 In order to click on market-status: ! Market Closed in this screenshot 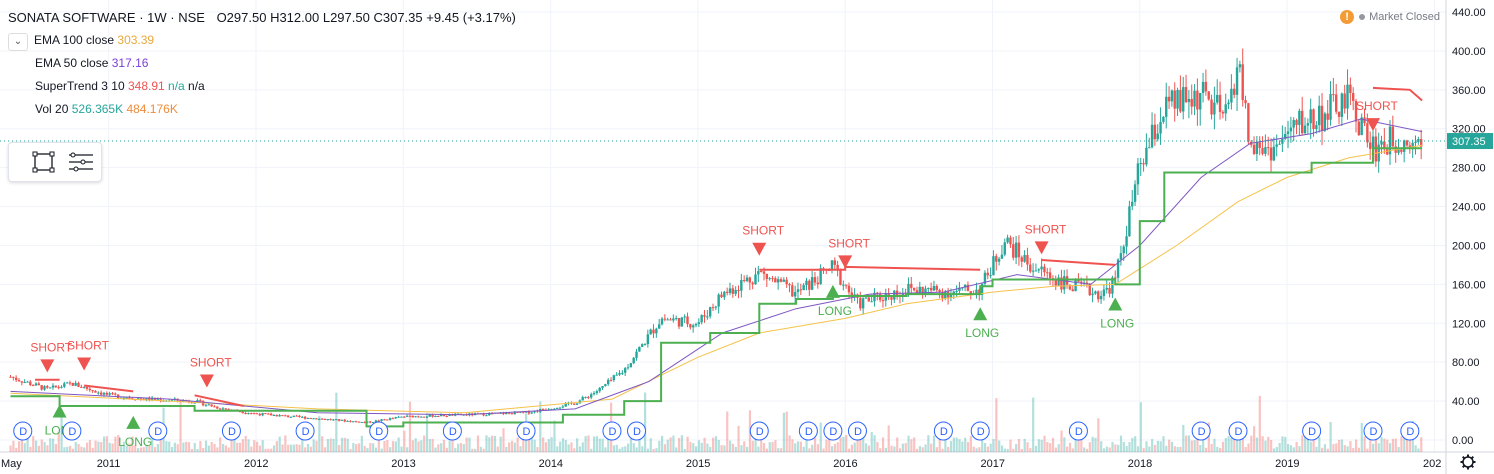, I will do `click(1390, 17)`.